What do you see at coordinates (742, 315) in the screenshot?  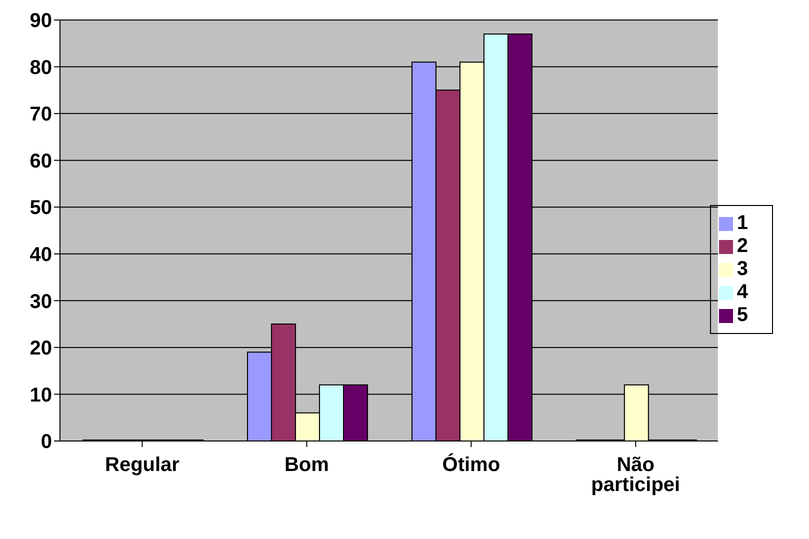 I see `legend-label: 5` at bounding box center [742, 315].